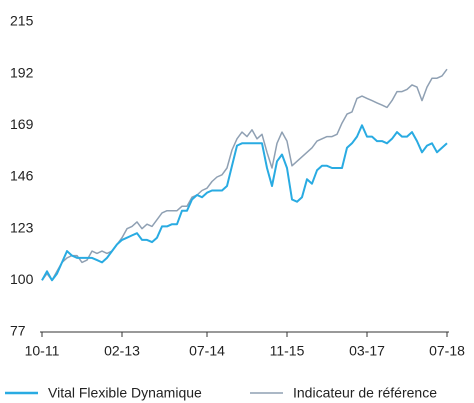  I want to click on y-tick-label: 215, so click(22, 21).